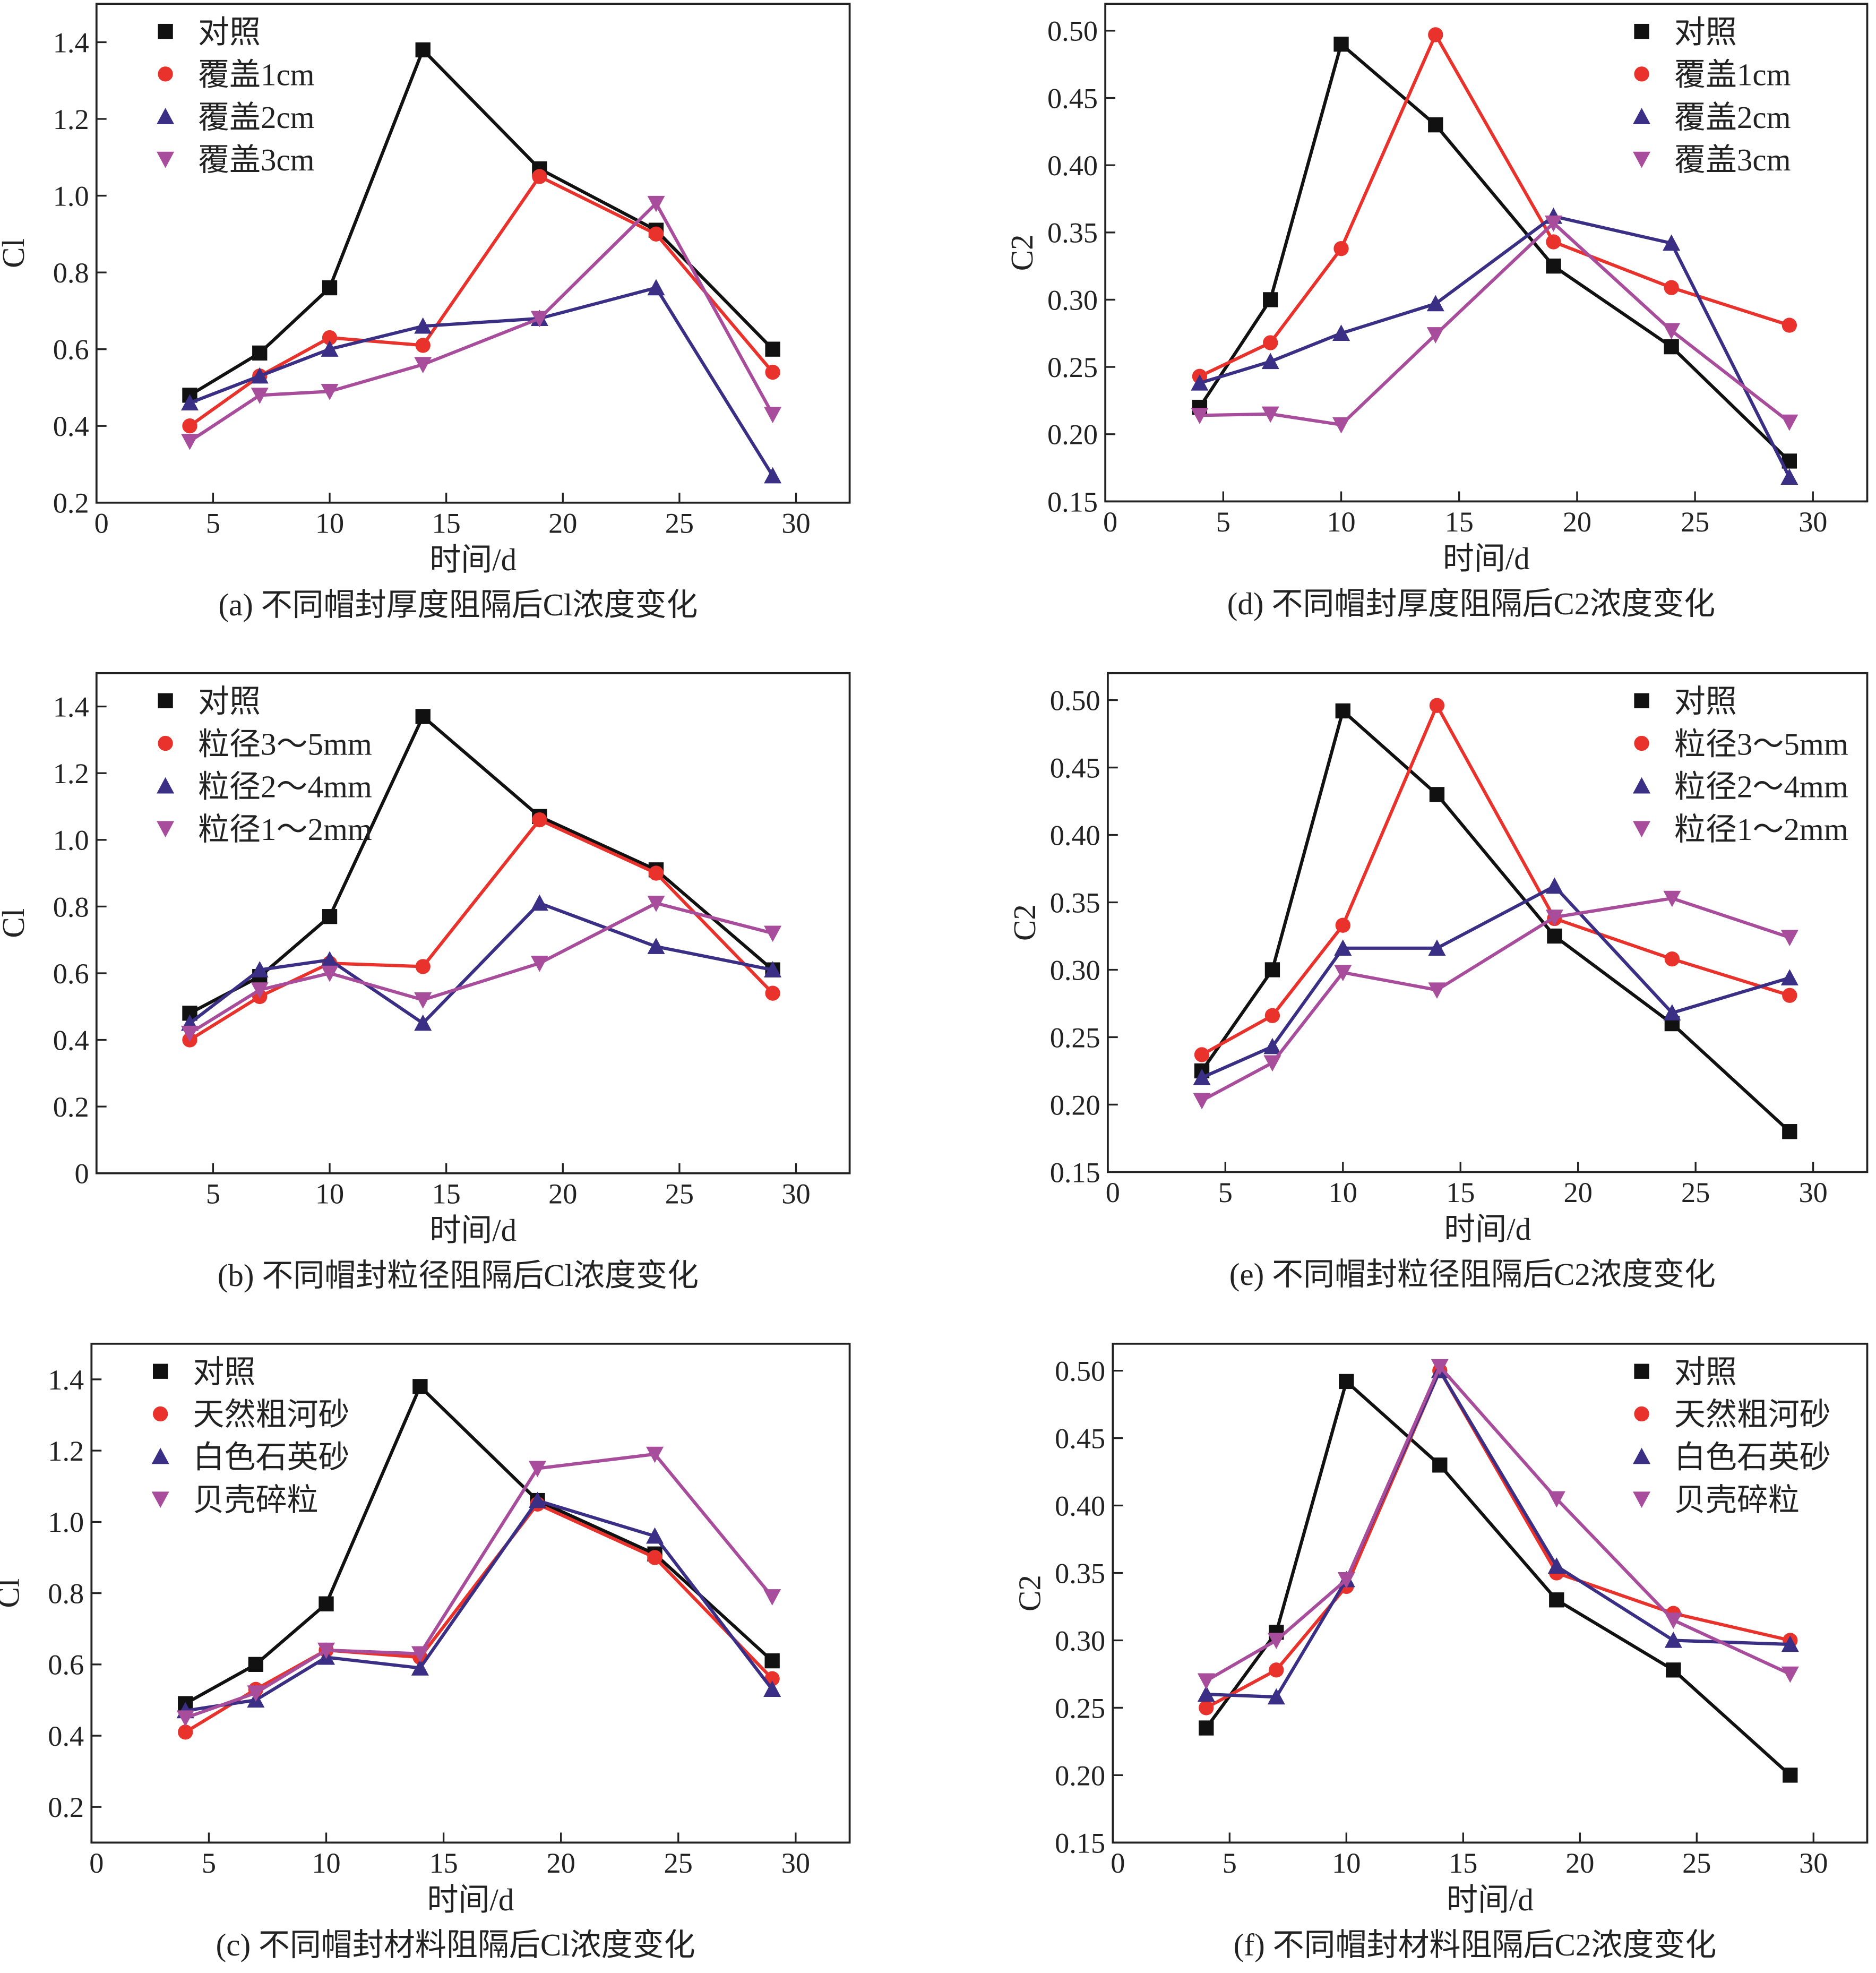 Image resolution: width=1876 pixels, height=1973 pixels. I want to click on y-tick-label: 0.8, so click(66, 1593).